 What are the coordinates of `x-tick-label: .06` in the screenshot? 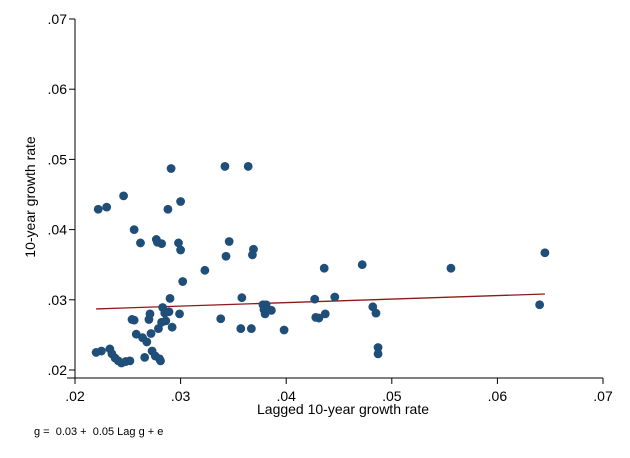 It's located at (498, 396).